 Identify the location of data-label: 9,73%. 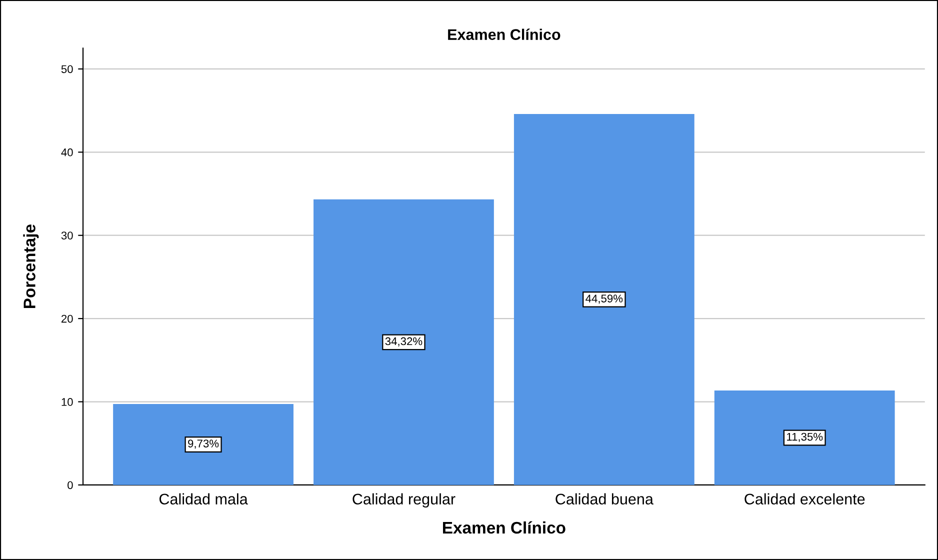
(203, 444).